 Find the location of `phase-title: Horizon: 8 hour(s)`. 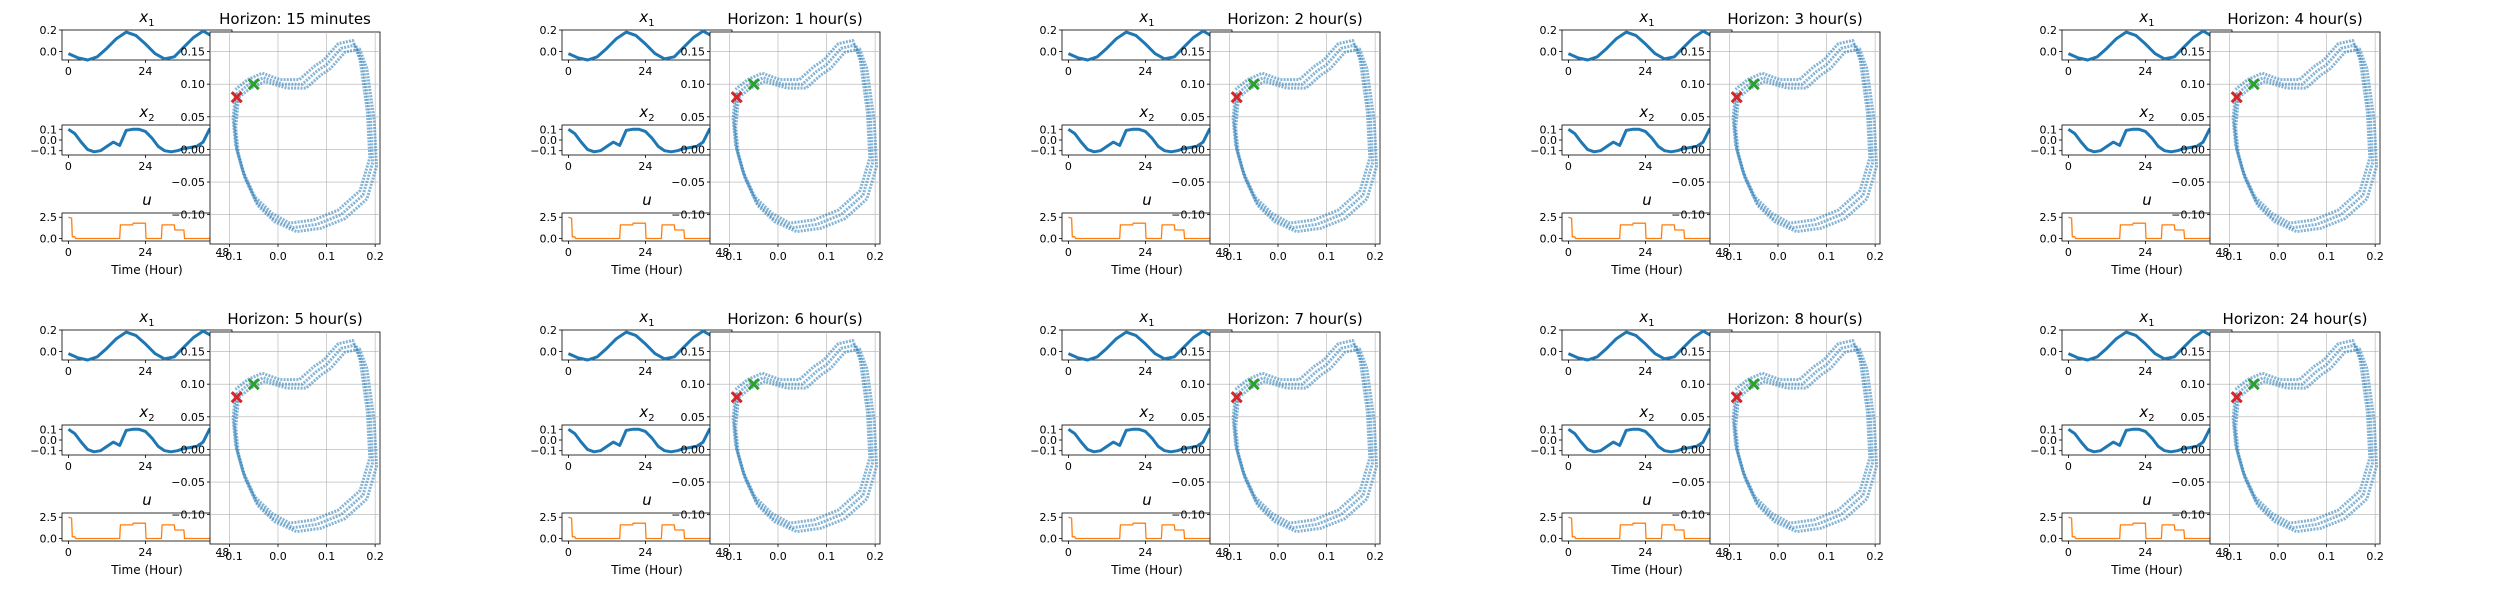

phase-title: Horizon: 8 hour(s) is located at coordinates (1794, 319).